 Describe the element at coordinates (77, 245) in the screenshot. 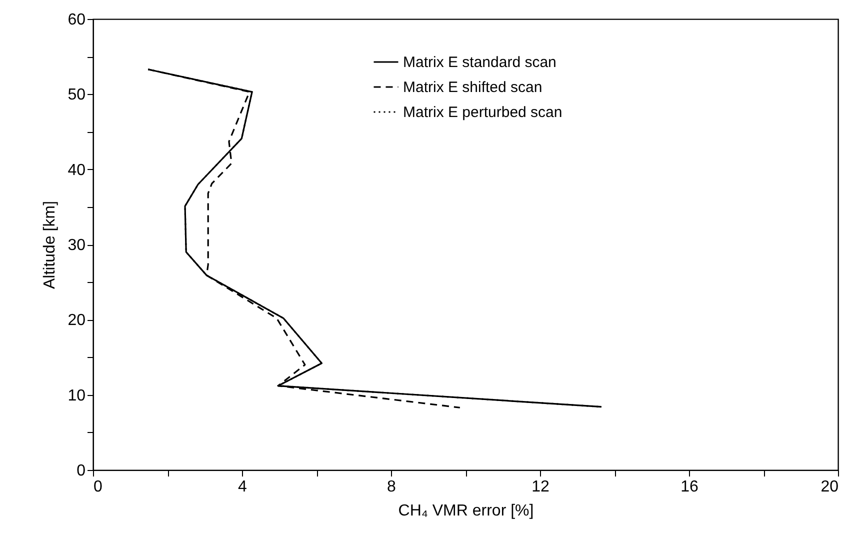

I see `y-tick-label: 30` at that location.